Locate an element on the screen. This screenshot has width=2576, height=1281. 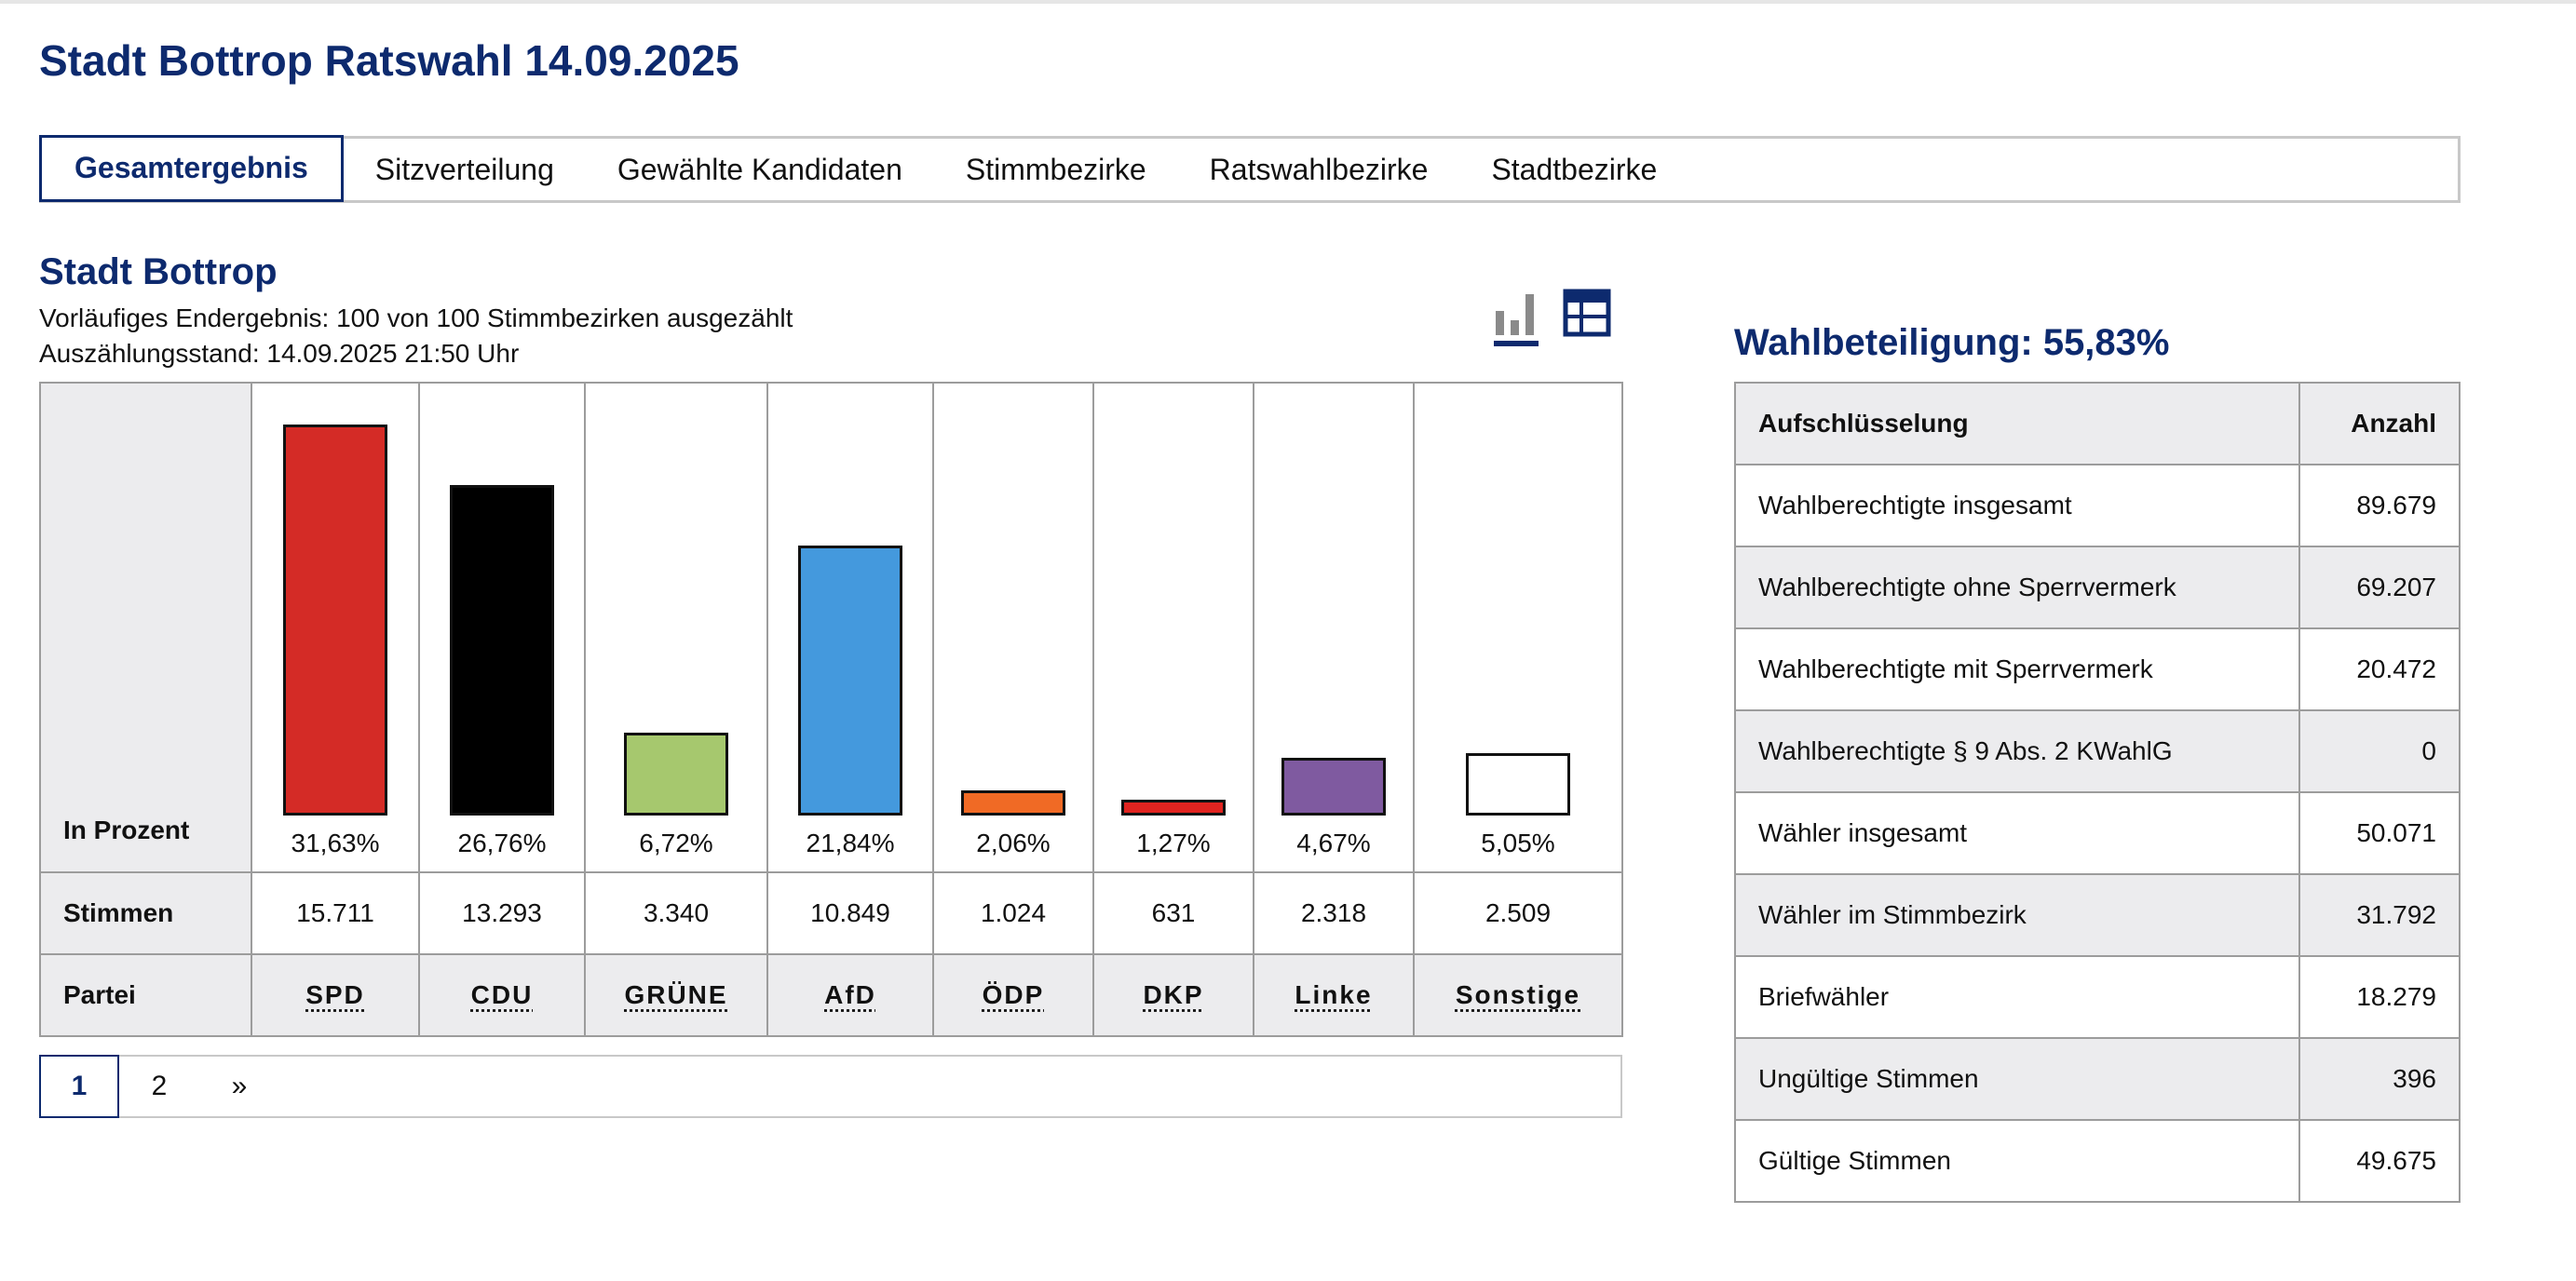
party-cell: DKP is located at coordinates (1173, 995).